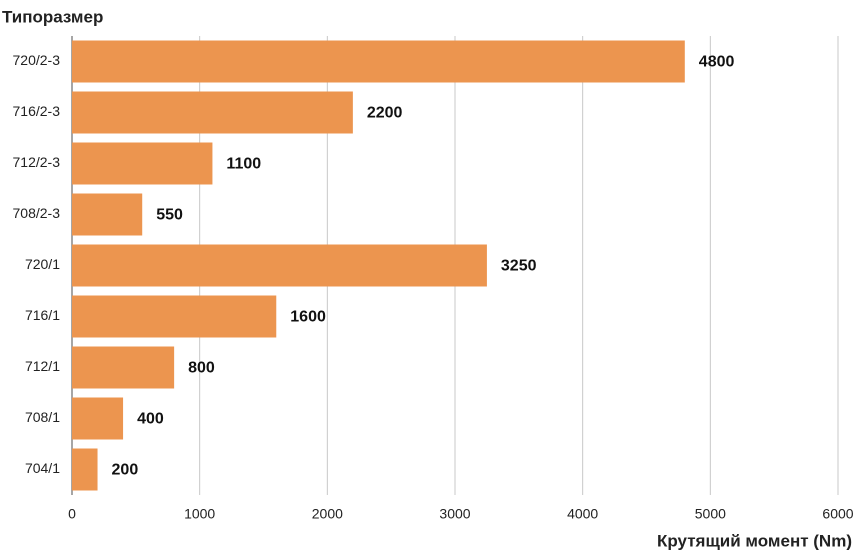 This screenshot has height=557, width=862. What do you see at coordinates (582, 514) in the screenshot?
I see `x-tick-label: 4000` at bounding box center [582, 514].